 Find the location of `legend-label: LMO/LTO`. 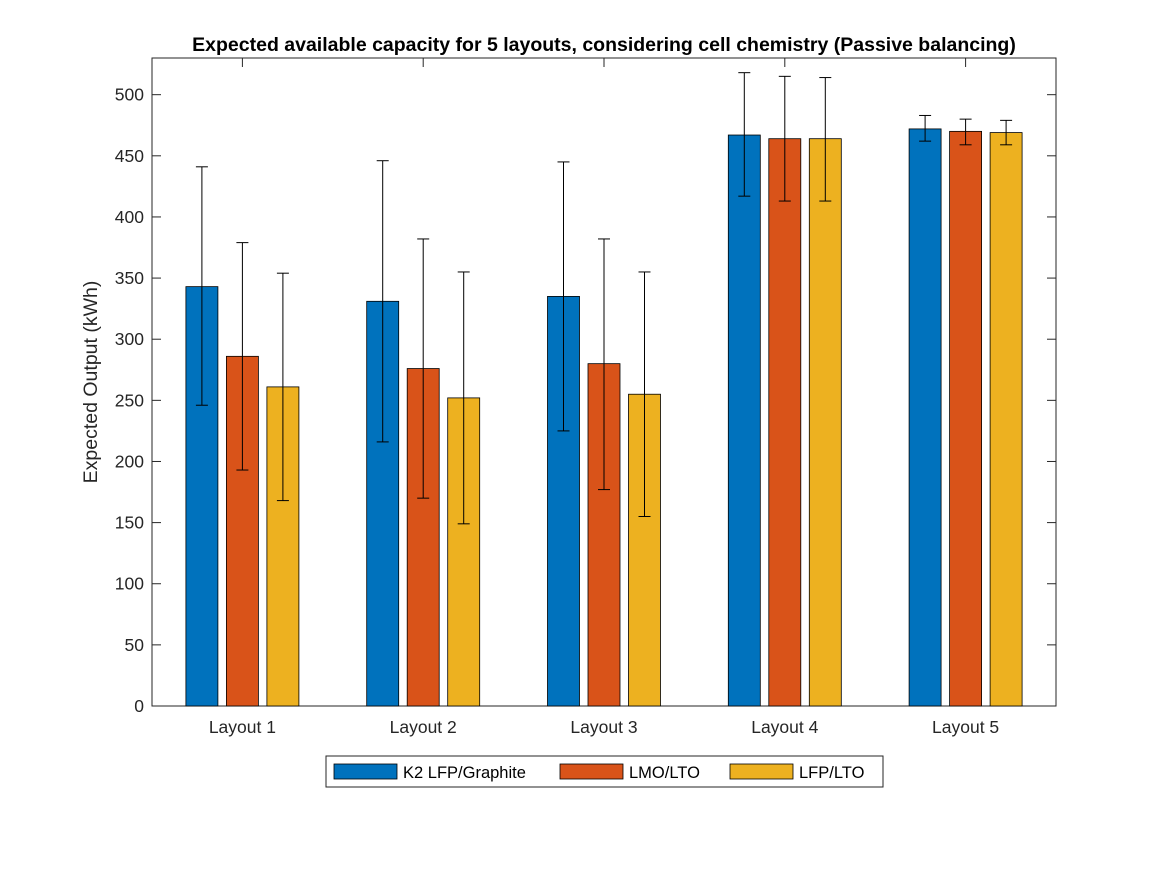

legend-label: LMO/LTO is located at coordinates (664, 773).